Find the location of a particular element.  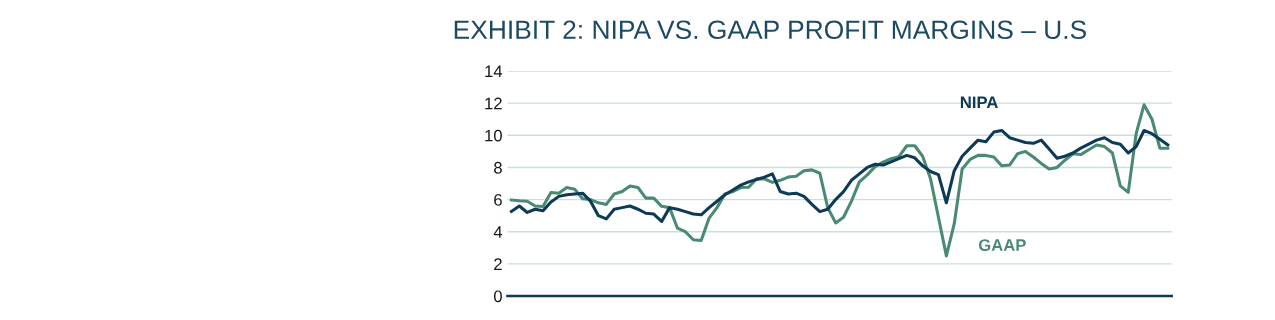

y-tick-label: 10 is located at coordinates (493, 135).